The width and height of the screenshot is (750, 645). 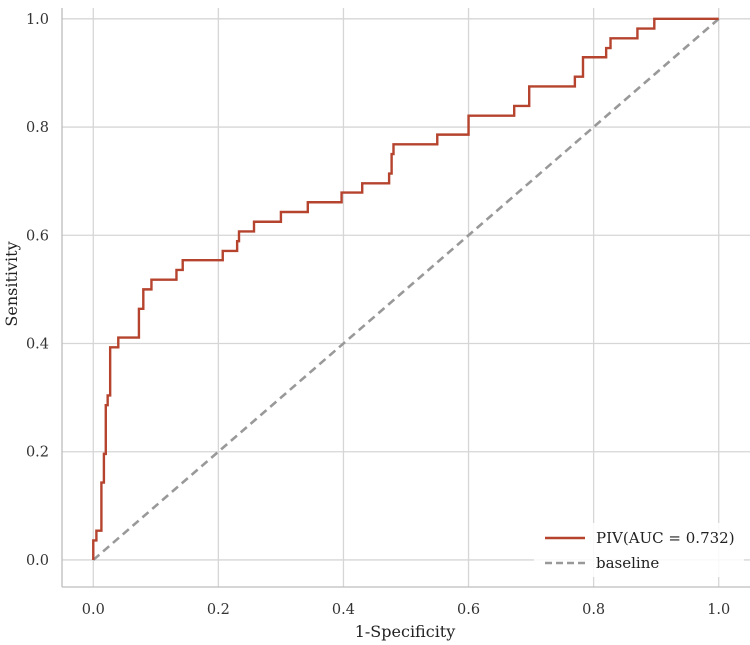 I want to click on y-tick-label: 0.4, so click(x=37, y=344).